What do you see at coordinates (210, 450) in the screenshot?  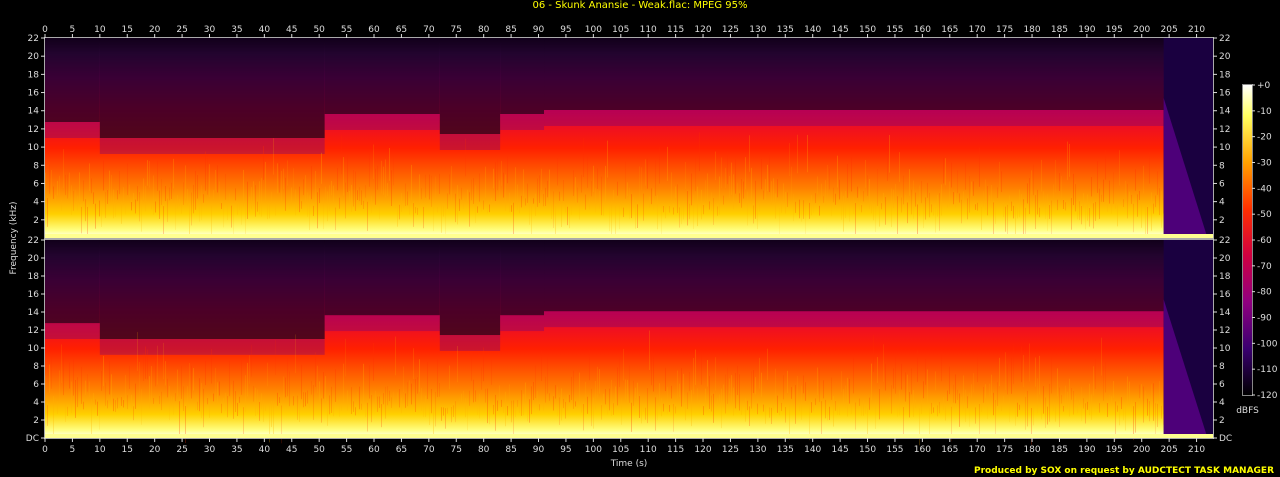 I see `x-tick-label-bottom: 30` at bounding box center [210, 450].